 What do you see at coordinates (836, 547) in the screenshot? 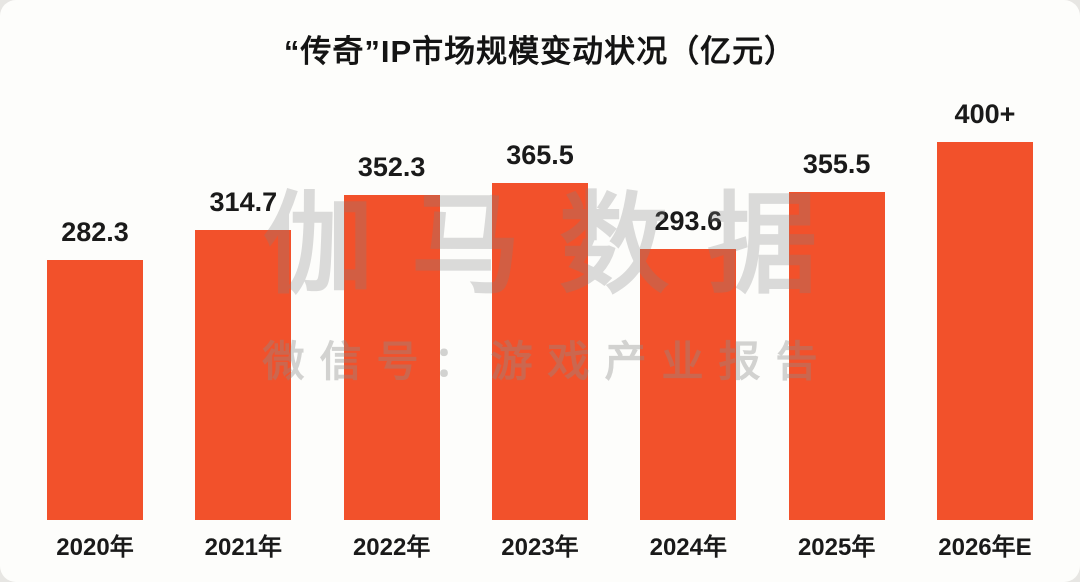
I see `x-axis-label: 2025年` at bounding box center [836, 547].